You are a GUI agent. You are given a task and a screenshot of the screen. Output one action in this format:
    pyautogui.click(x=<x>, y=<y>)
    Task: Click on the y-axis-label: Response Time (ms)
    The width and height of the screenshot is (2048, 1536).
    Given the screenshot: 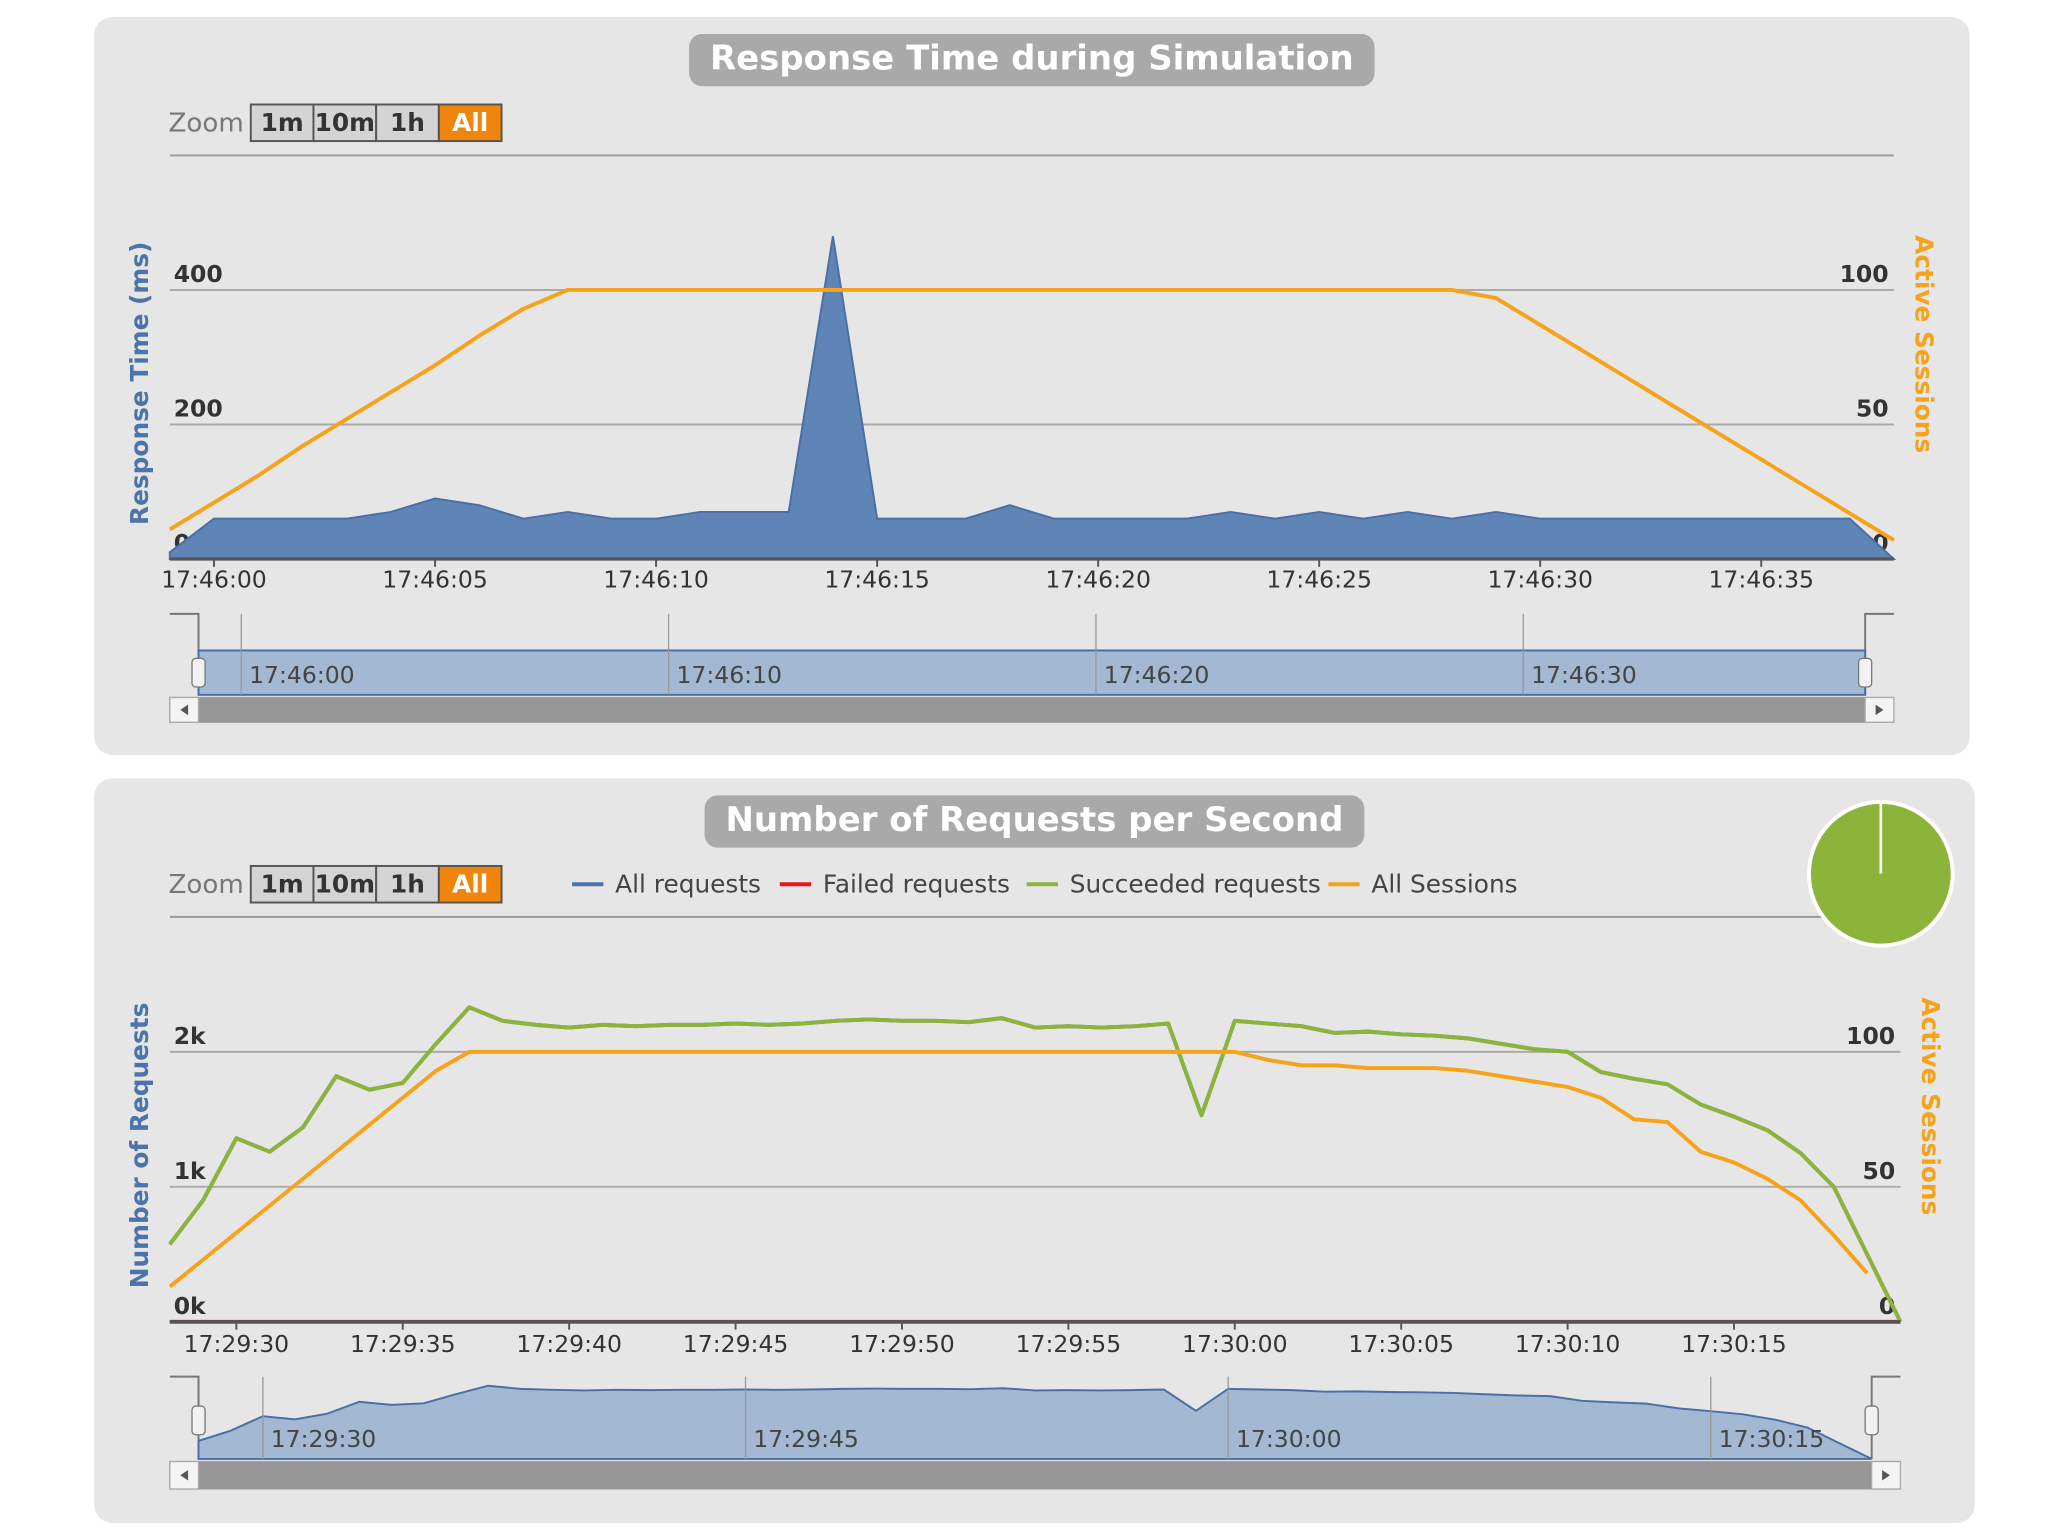 What is the action you would take?
    pyautogui.click(x=139, y=383)
    